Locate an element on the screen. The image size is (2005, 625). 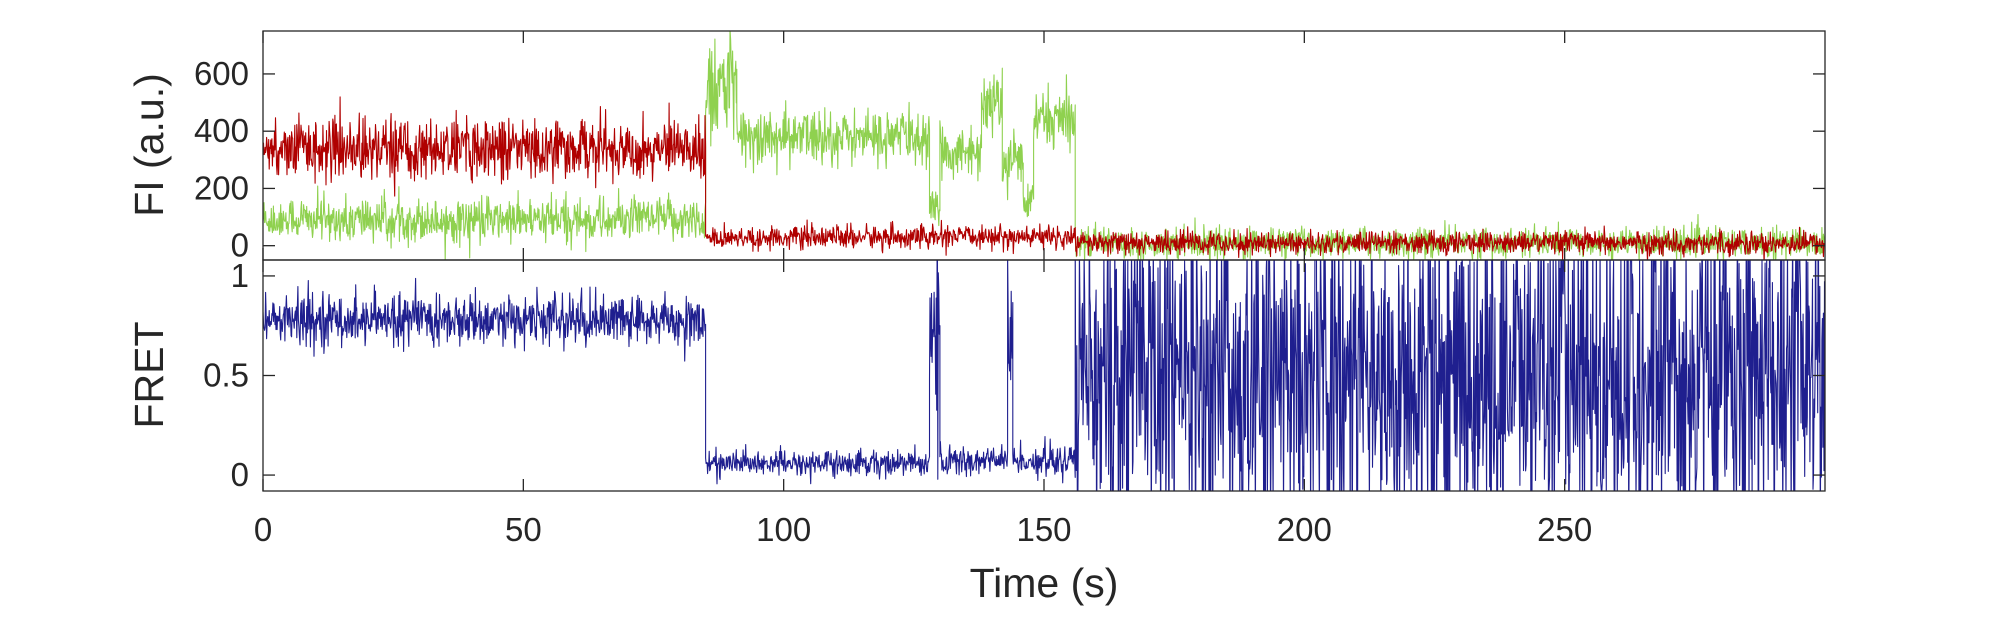
fret-y-axis-label: FRET is located at coordinates (149, 374).